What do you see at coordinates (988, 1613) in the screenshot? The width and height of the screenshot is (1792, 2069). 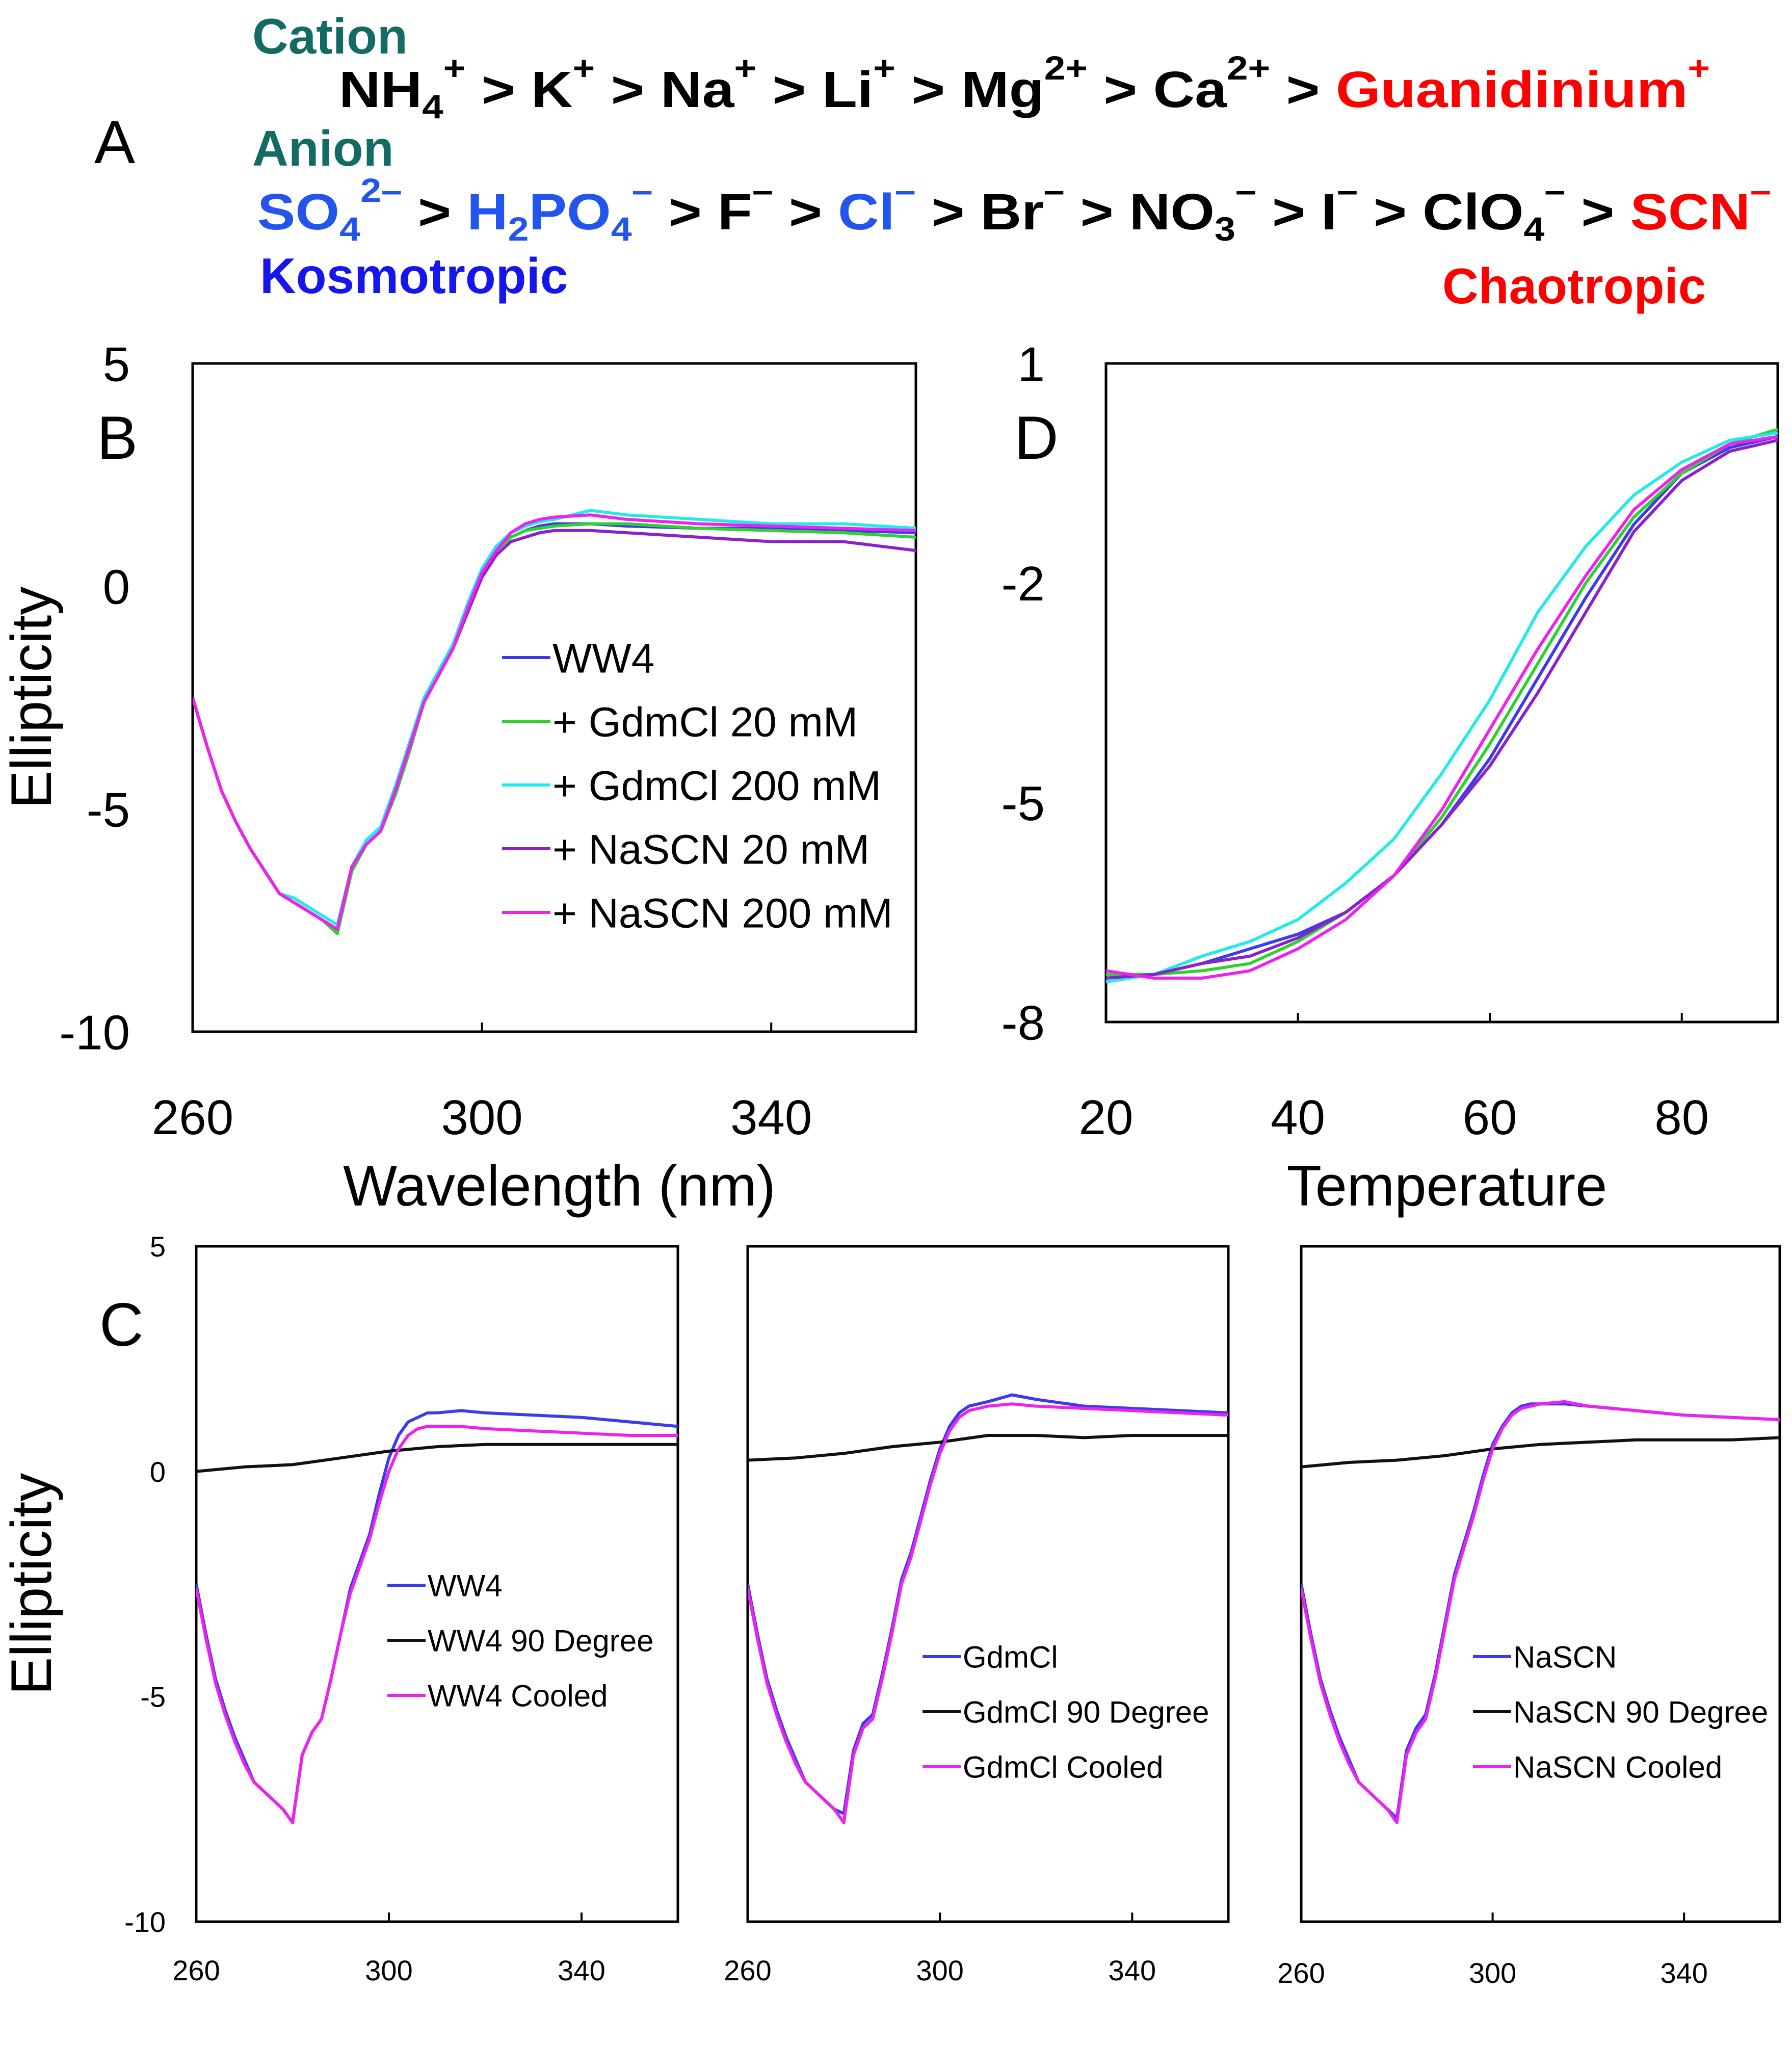 I see `series-line-gdmcl-cooled` at bounding box center [988, 1613].